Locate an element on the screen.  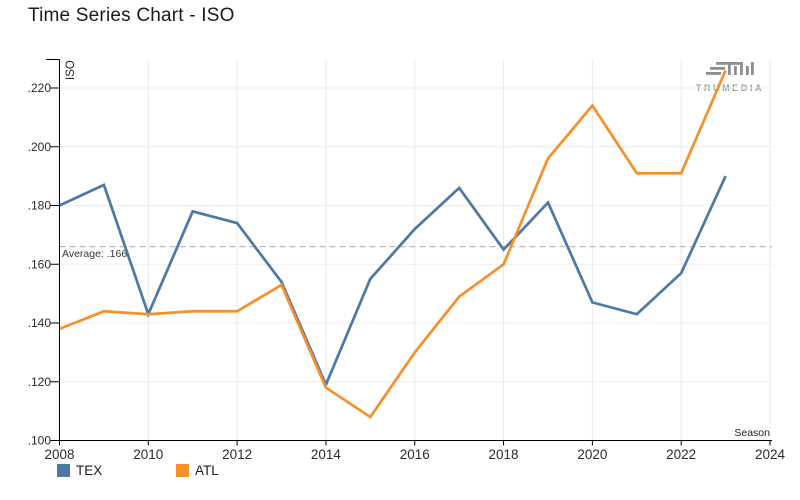
x-tick-label: 2008 is located at coordinates (59, 454).